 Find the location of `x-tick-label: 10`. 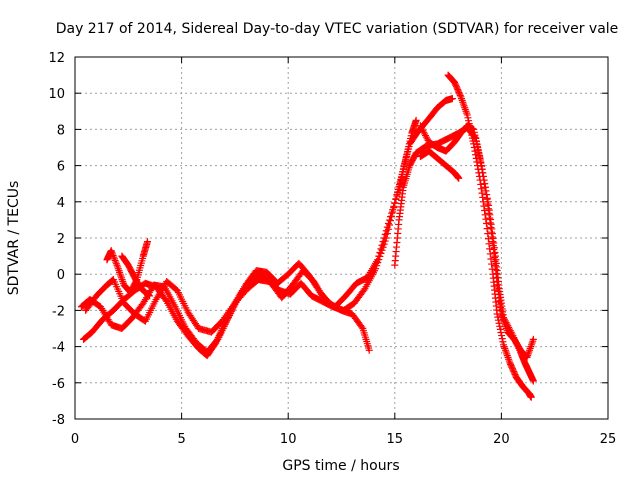

x-tick-label: 10 is located at coordinates (288, 439).